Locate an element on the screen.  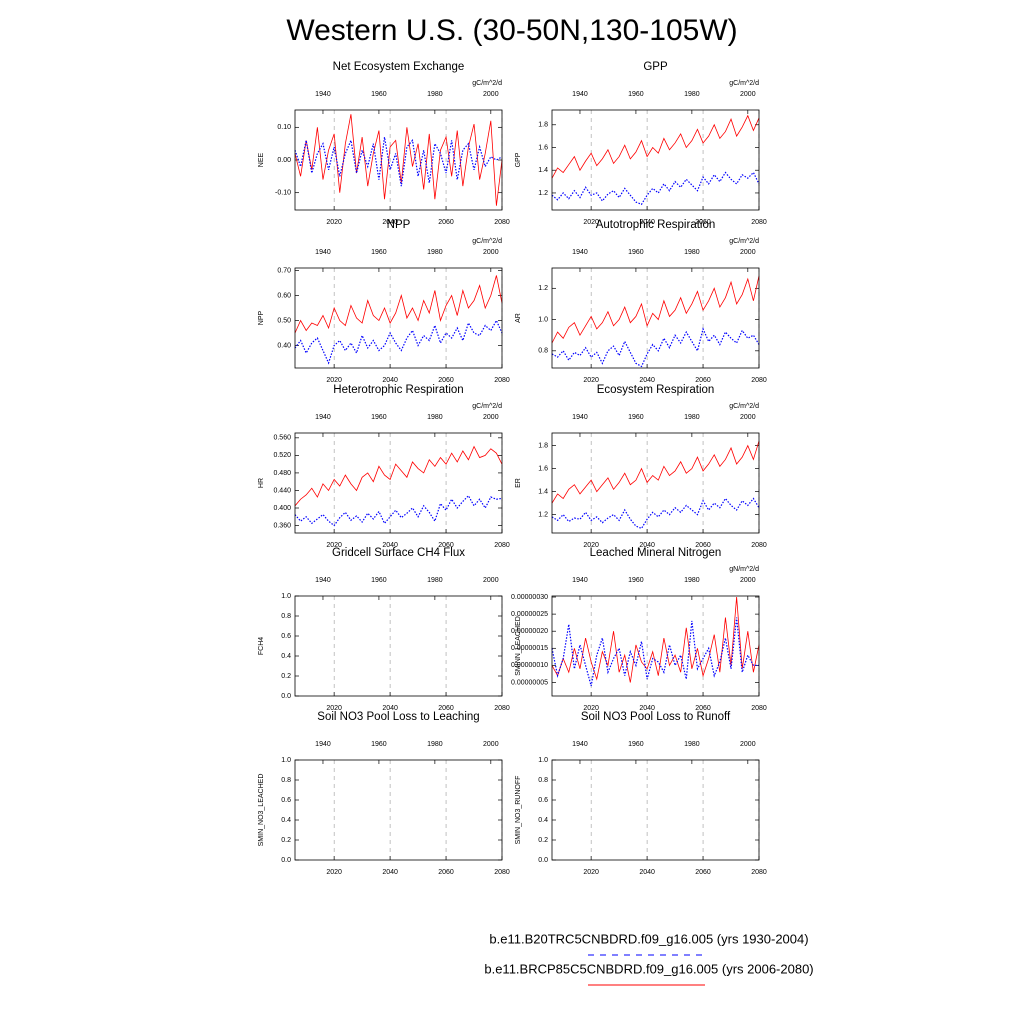
panel-title: Ecosystem Respiration is located at coordinates (656, 390).